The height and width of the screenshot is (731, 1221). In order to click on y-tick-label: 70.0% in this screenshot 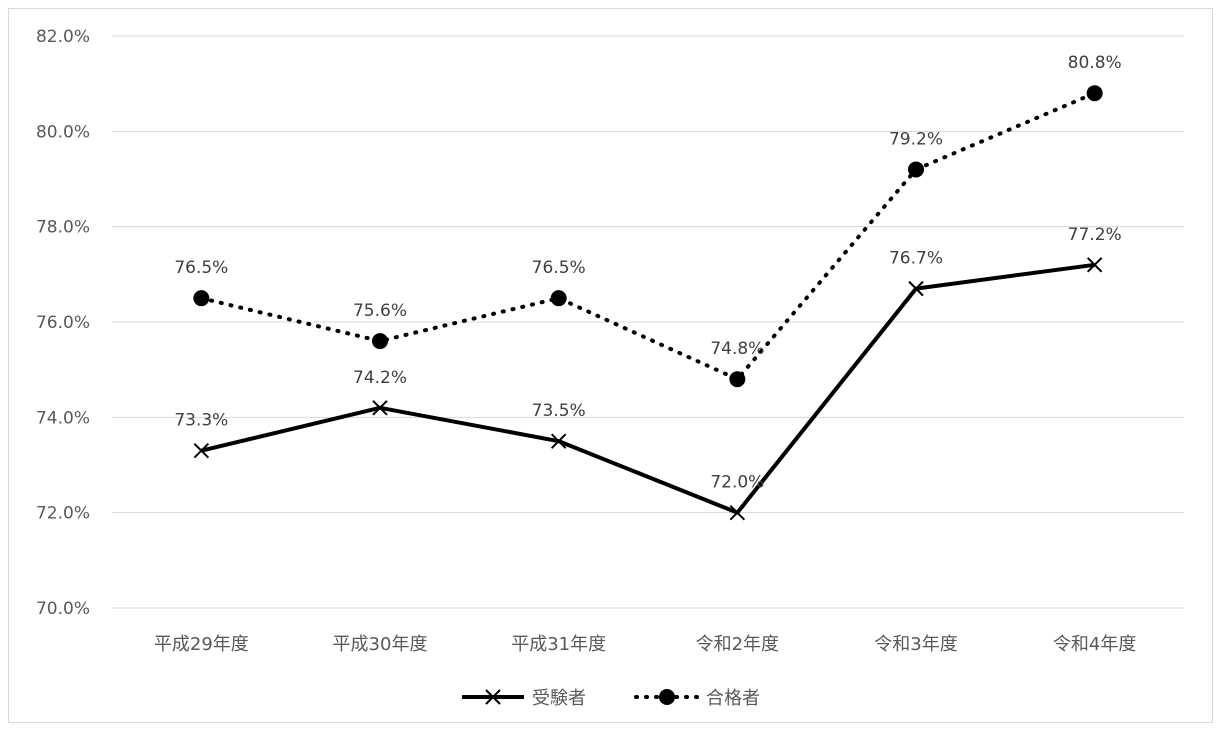, I will do `click(63, 609)`.